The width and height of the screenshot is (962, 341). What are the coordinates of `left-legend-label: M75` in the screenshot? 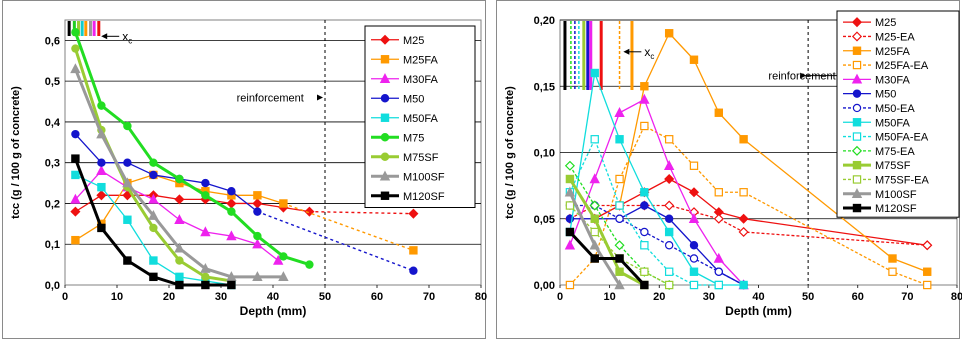 It's located at (413, 138).